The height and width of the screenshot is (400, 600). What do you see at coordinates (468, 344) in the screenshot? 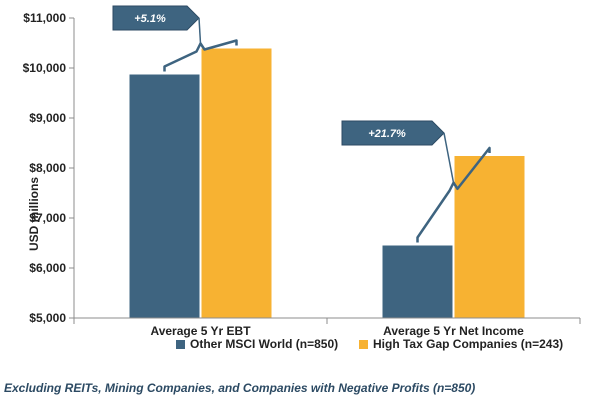
I see `legend-label: High Tax Gap Companies (n=243)` at bounding box center [468, 344].